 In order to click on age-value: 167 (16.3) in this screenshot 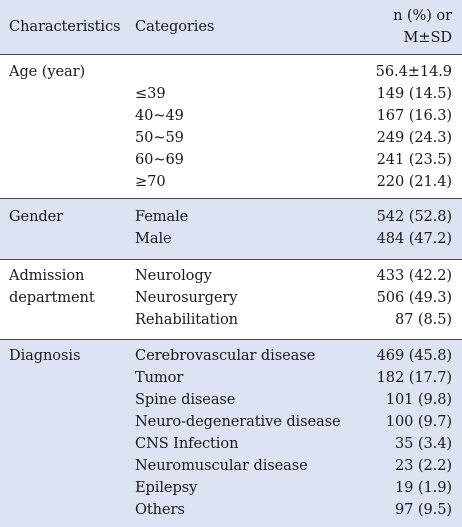, I will do `click(414, 115)`.